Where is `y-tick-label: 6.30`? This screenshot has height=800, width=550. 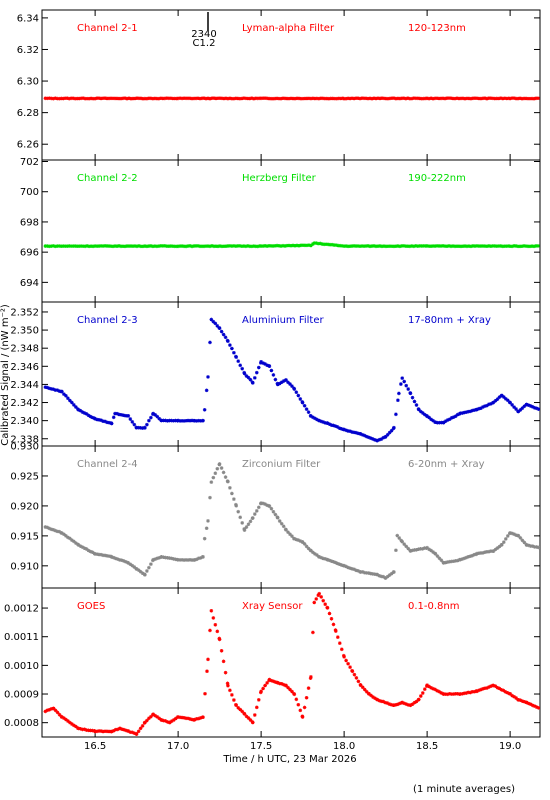
y-tick-label: 6.30 is located at coordinates (28, 82).